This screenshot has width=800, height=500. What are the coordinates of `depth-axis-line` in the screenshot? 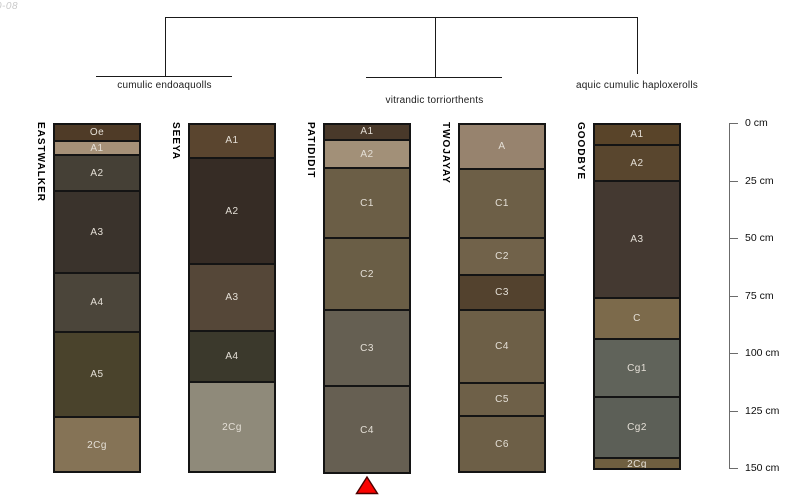 It's located at (729, 296).